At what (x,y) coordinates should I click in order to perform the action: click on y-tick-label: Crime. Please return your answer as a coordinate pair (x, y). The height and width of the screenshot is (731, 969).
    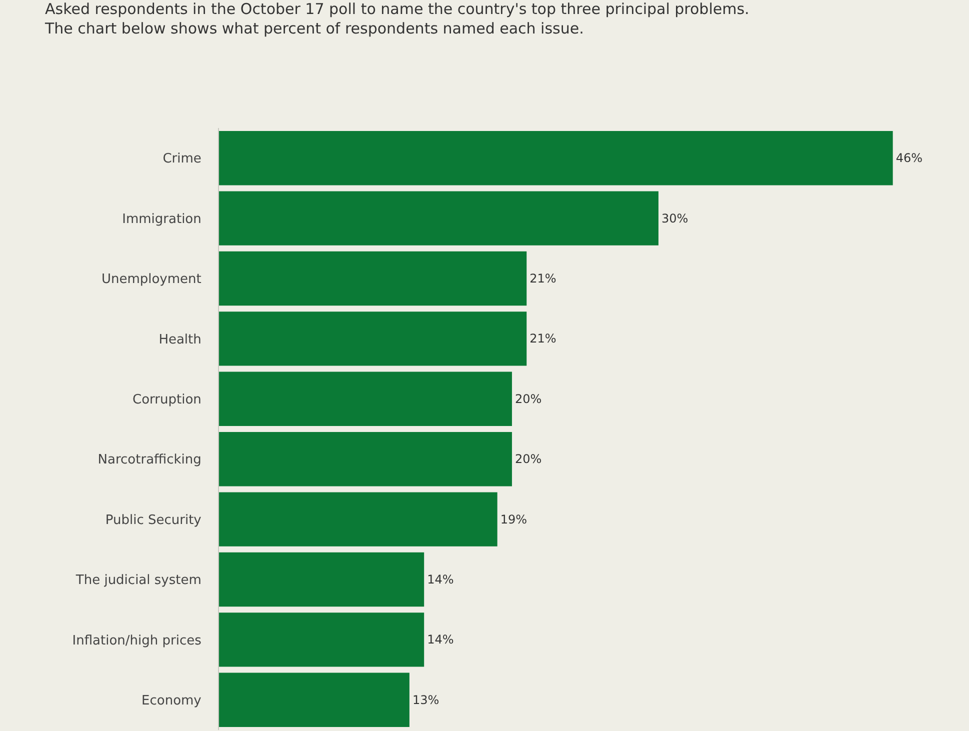
    Looking at the image, I should click on (182, 159).